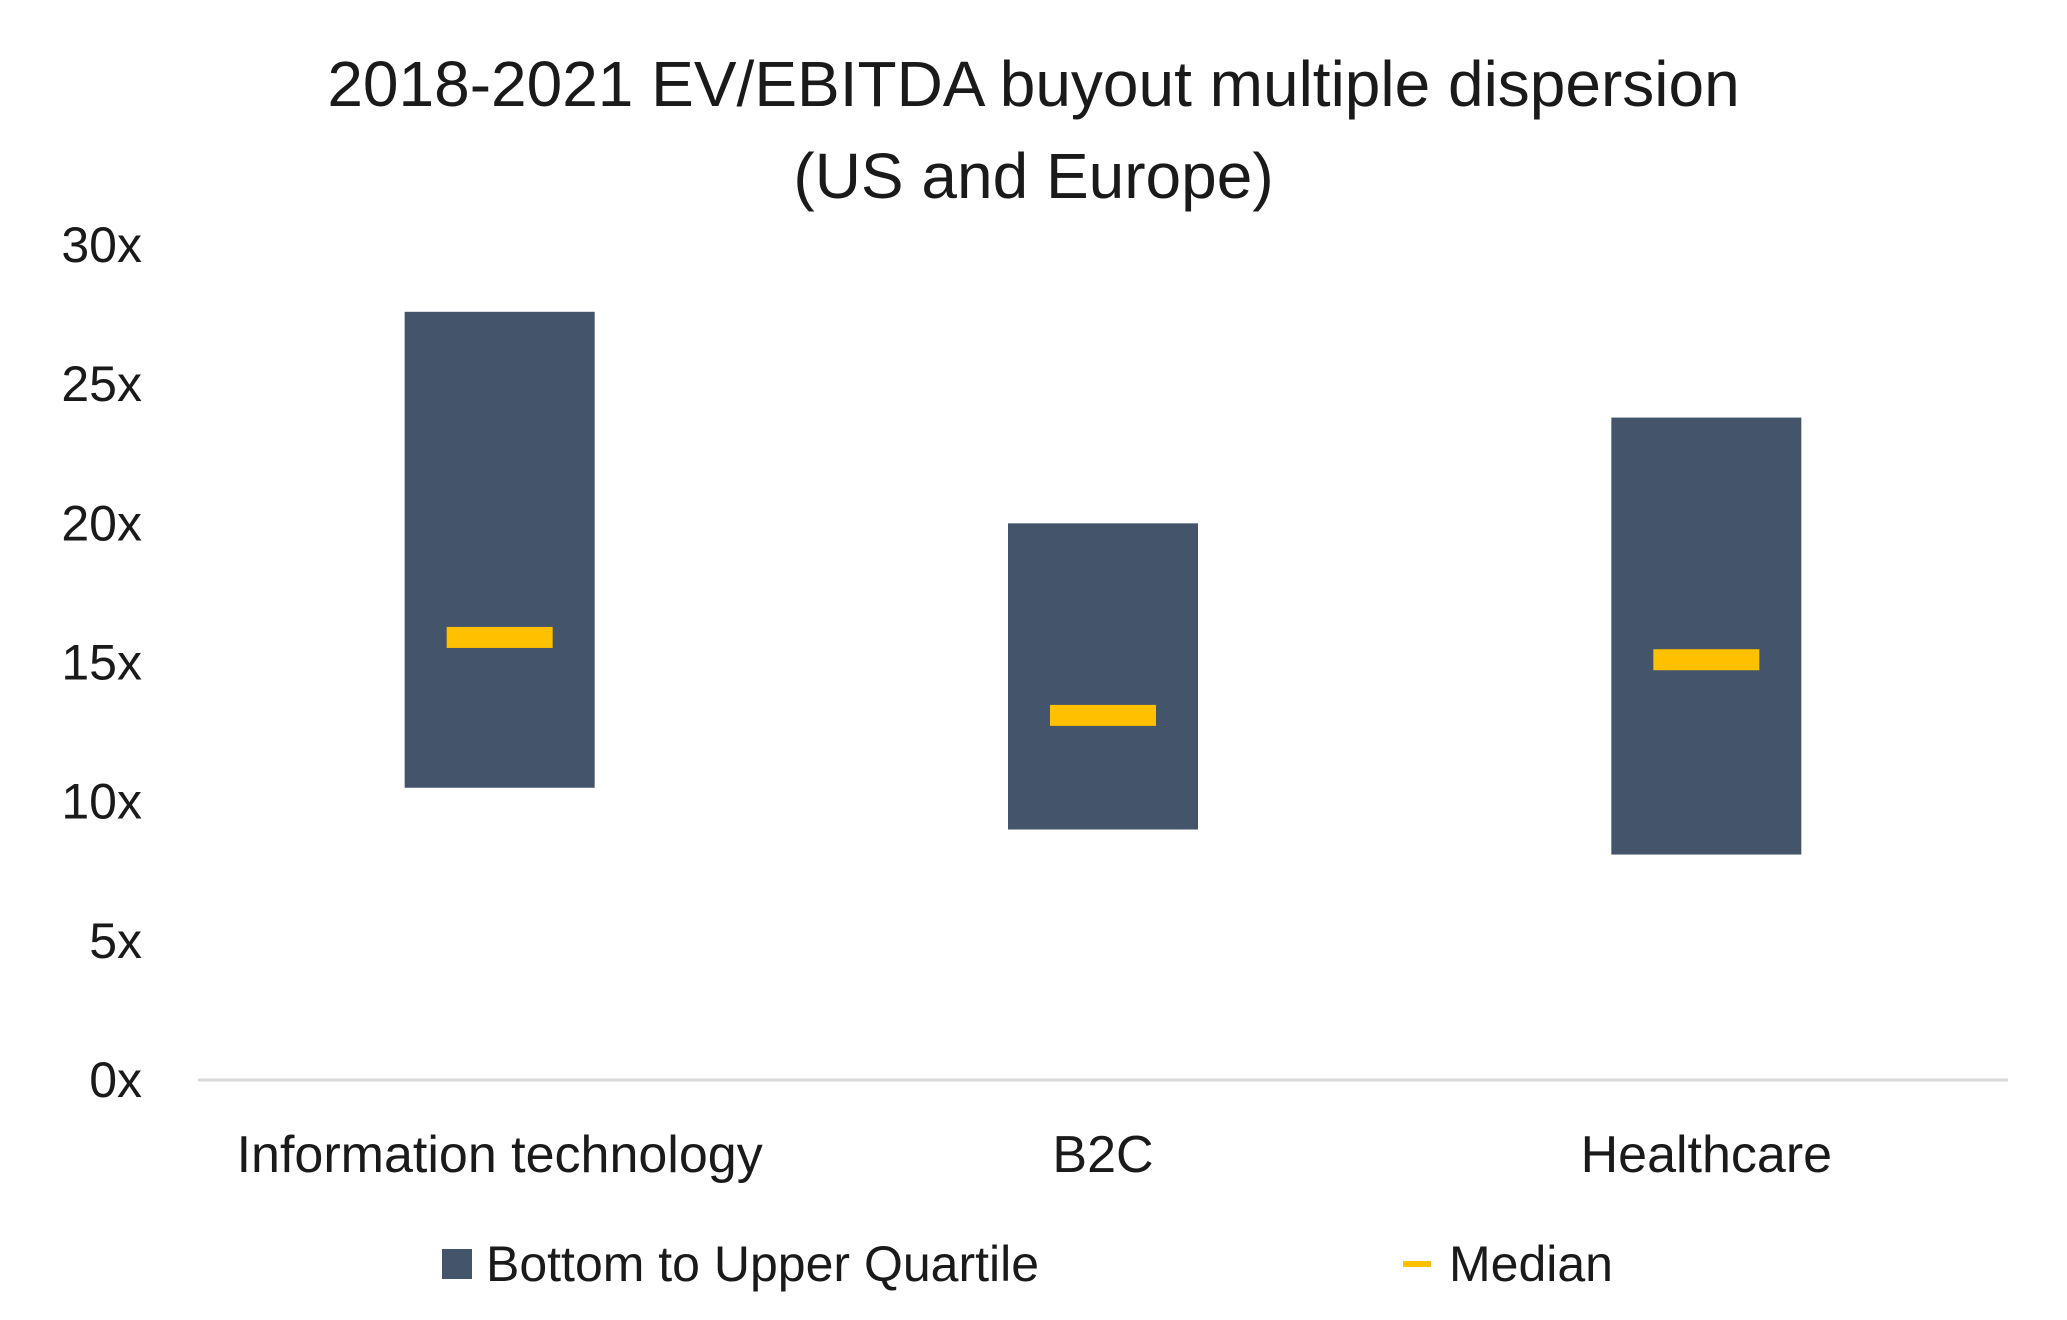 This screenshot has height=1320, width=2067. I want to click on legend-label-median: Median, so click(1531, 1264).